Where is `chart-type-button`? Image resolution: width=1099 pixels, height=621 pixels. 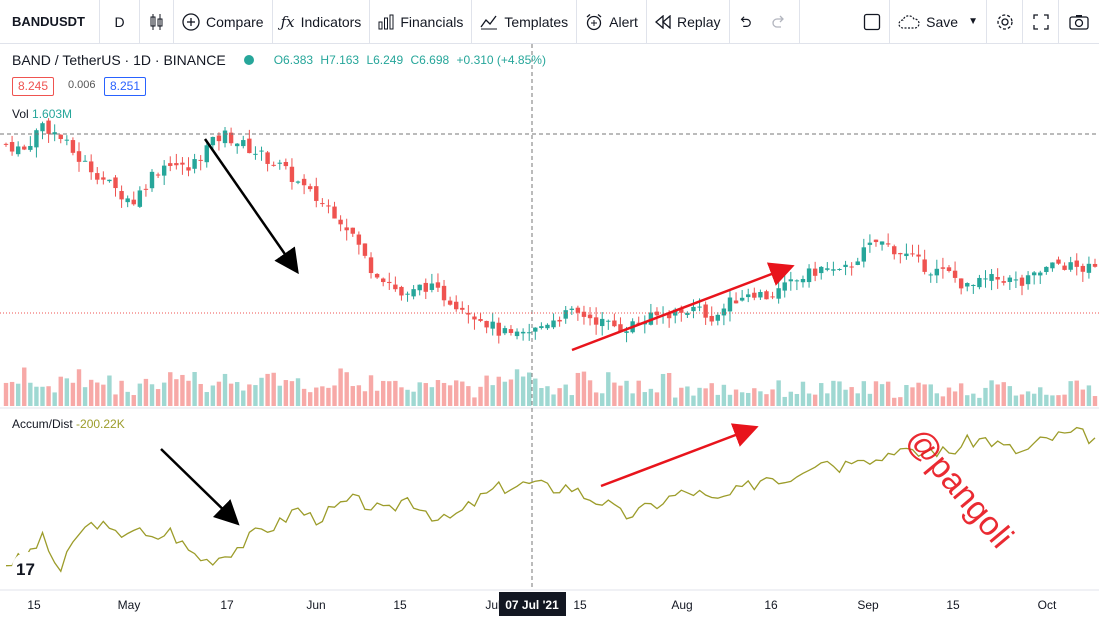 chart-type-button is located at coordinates (157, 22).